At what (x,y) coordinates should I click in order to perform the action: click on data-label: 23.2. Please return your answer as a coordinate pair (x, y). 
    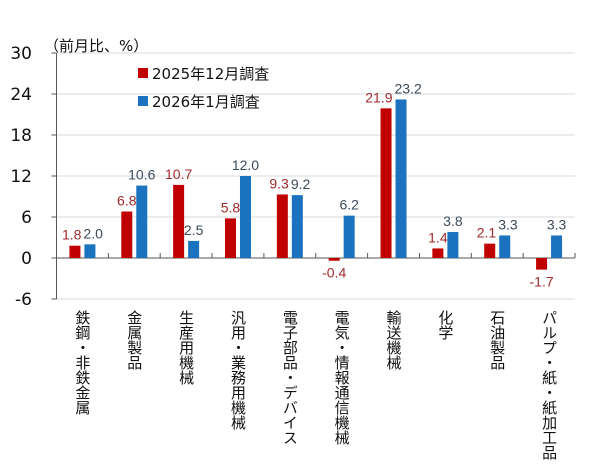
    Looking at the image, I should click on (408, 88).